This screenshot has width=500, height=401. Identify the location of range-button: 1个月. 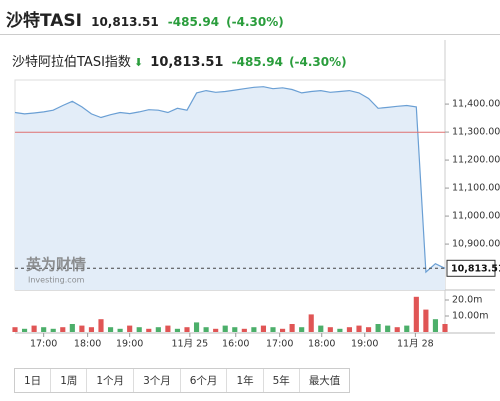
(111, 380).